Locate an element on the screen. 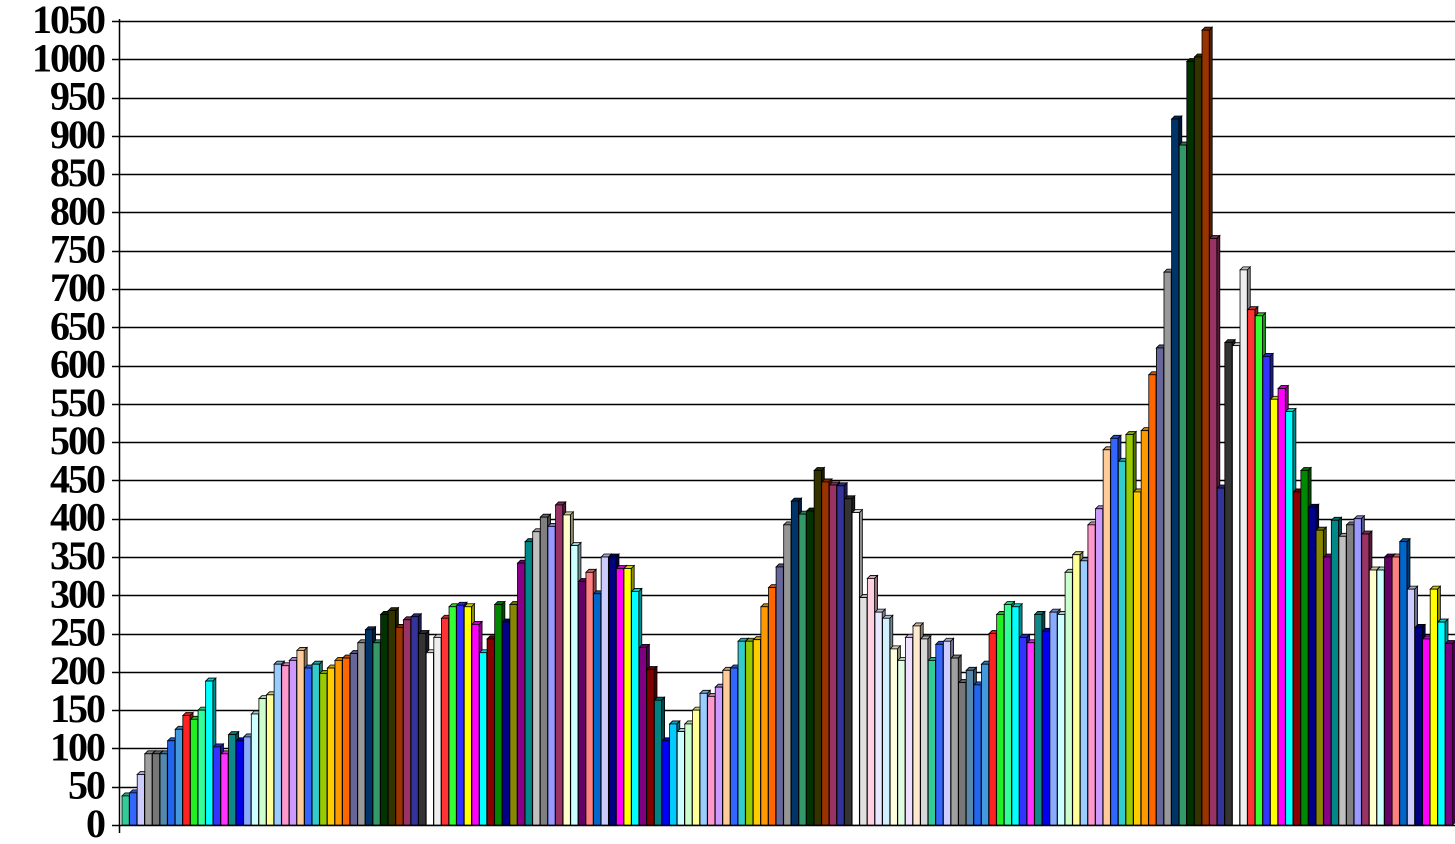  y-tick-label: 950 is located at coordinates (77, 96).